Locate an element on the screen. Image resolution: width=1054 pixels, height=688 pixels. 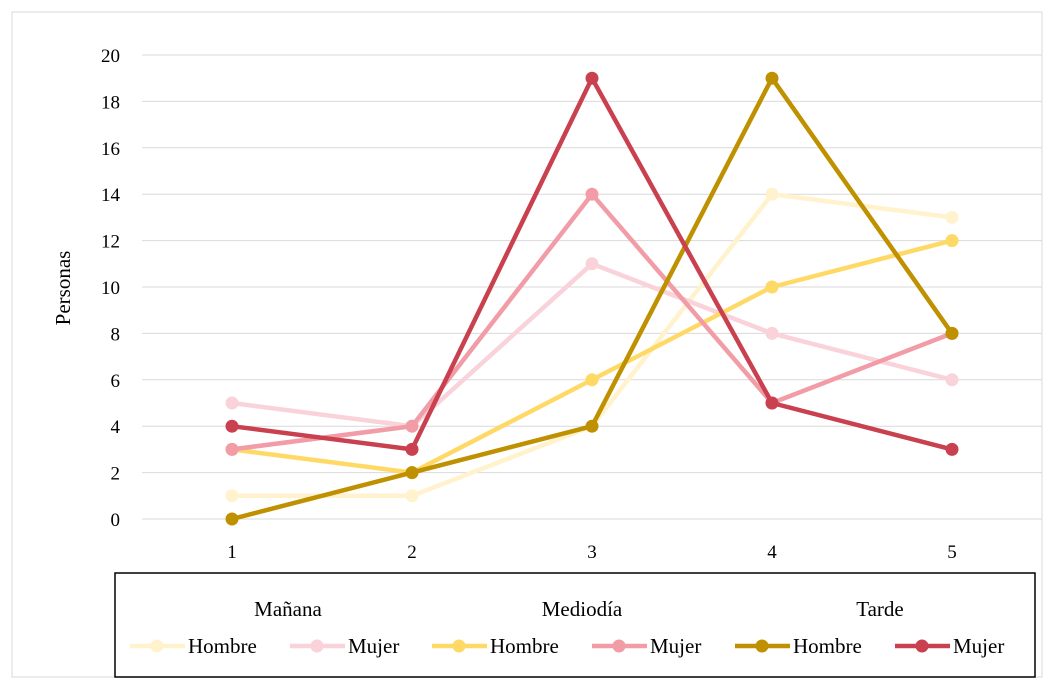
y-tick-label: 0 is located at coordinates (116, 520).